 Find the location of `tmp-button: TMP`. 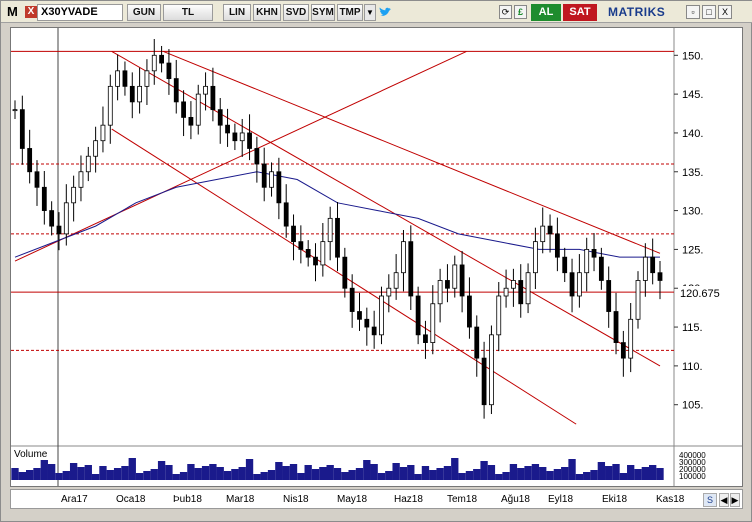

tmp-button: TMP is located at coordinates (350, 12).